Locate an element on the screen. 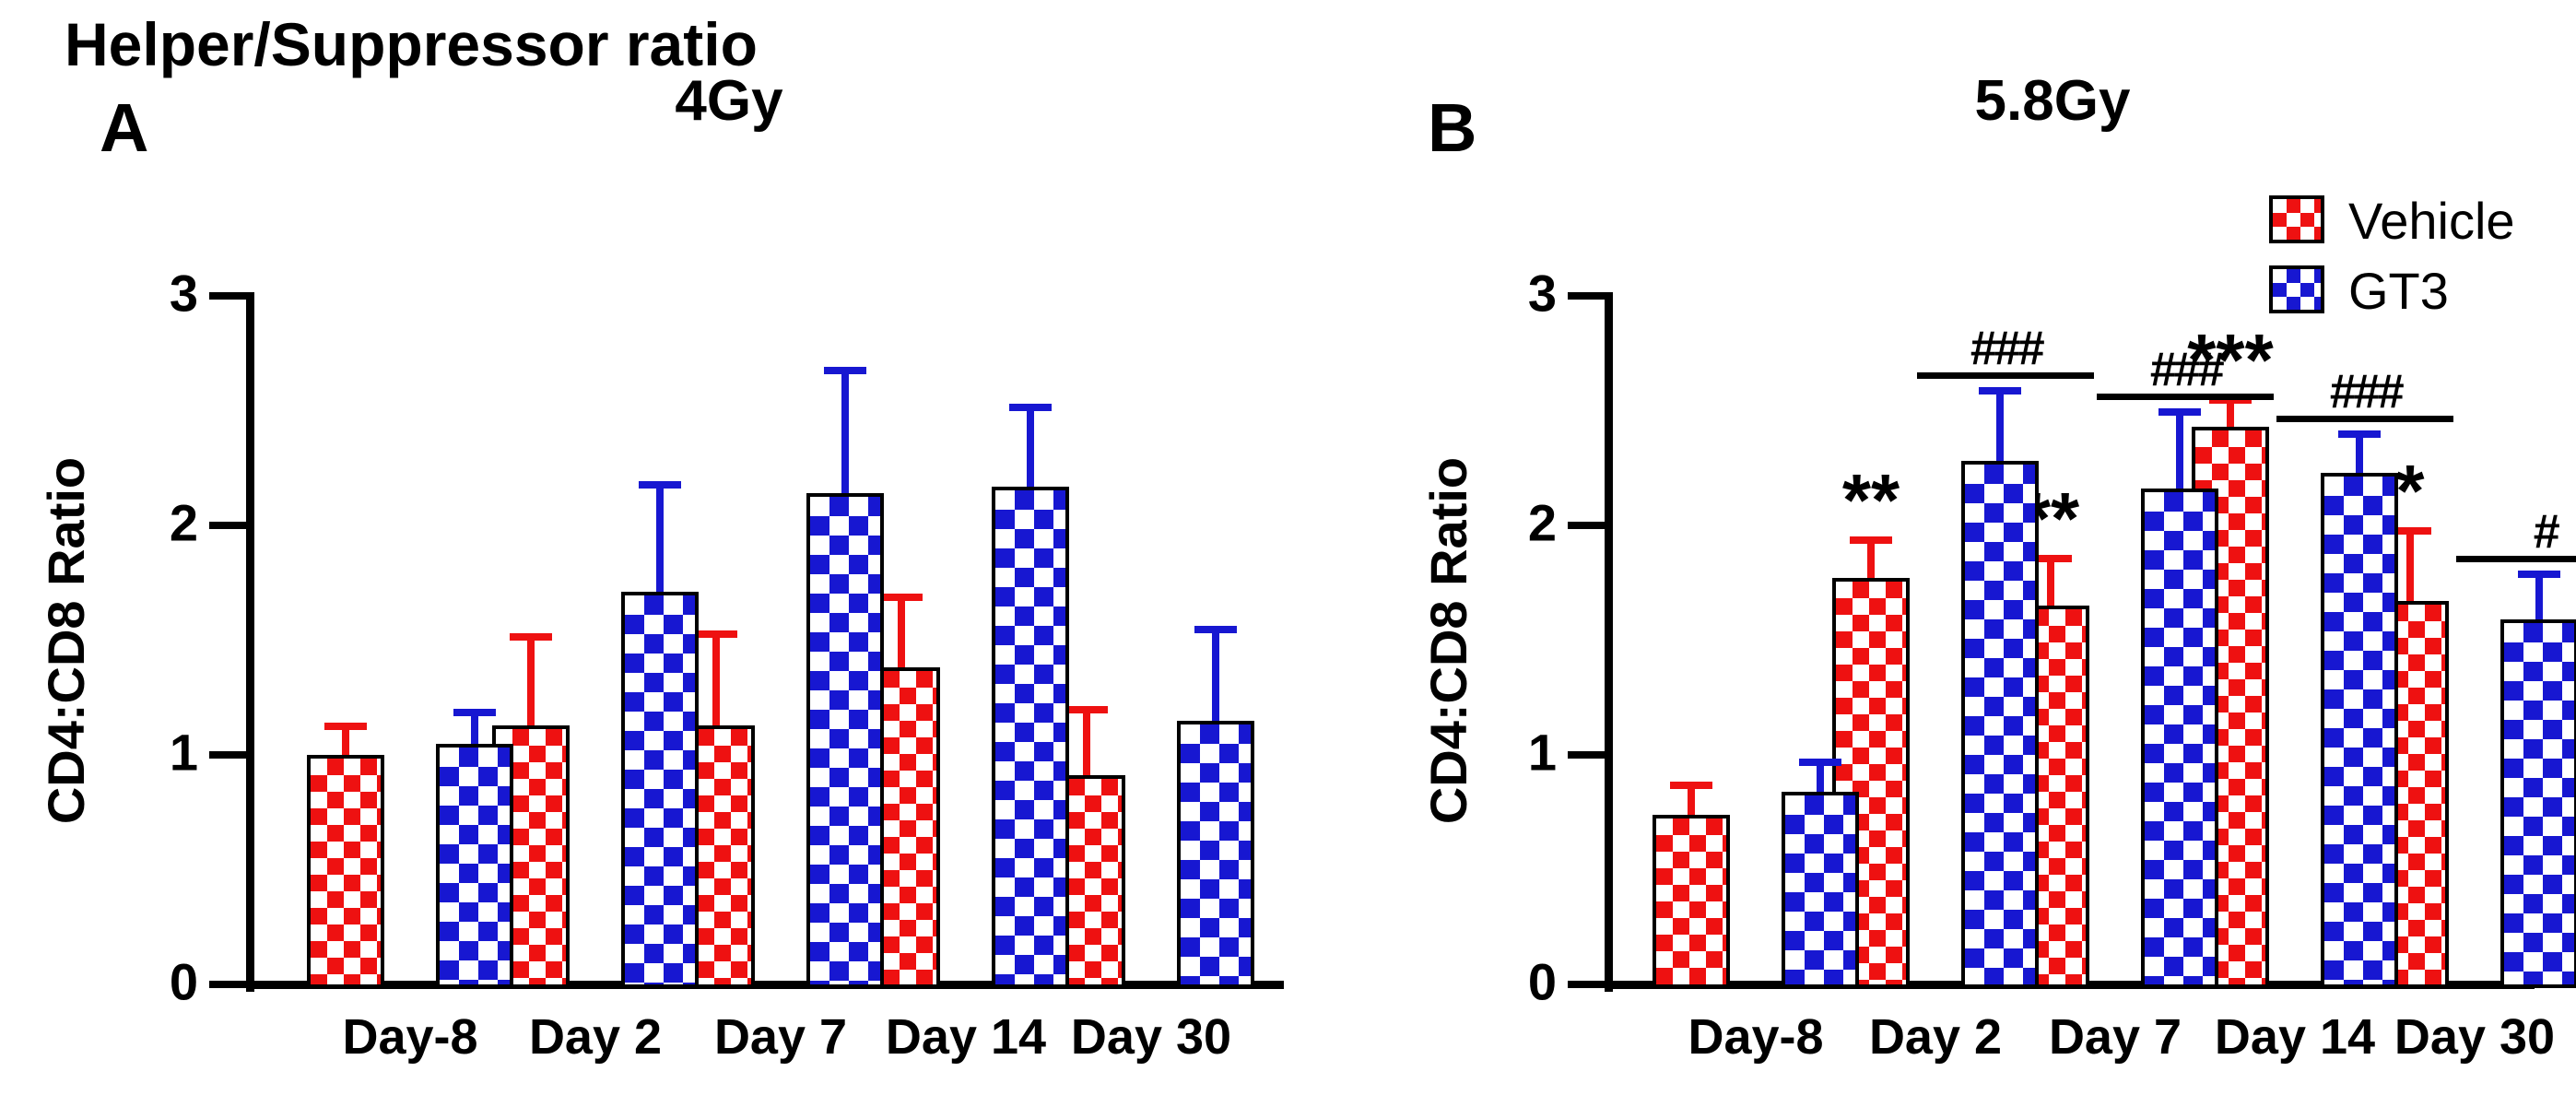 This screenshot has height=1107, width=2576. figure-title: Helper/Suppressor ratio is located at coordinates (412, 44).